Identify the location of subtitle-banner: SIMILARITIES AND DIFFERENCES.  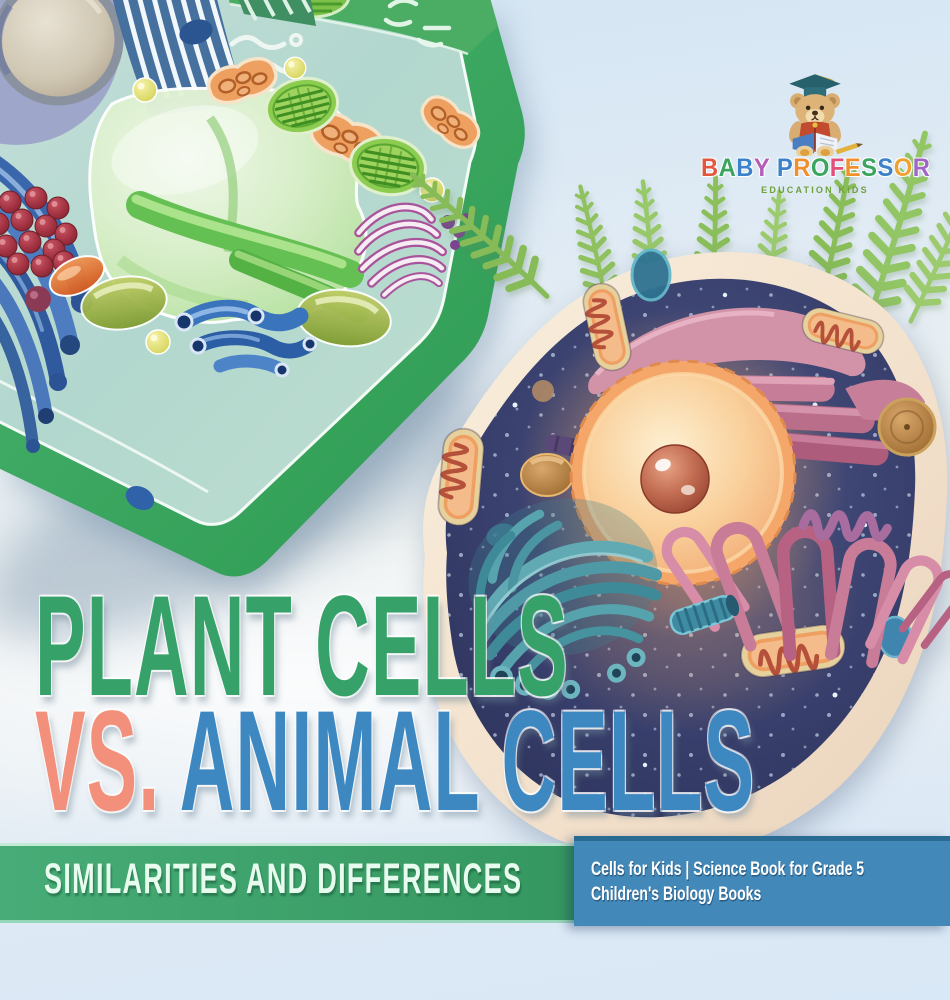
(300, 883).